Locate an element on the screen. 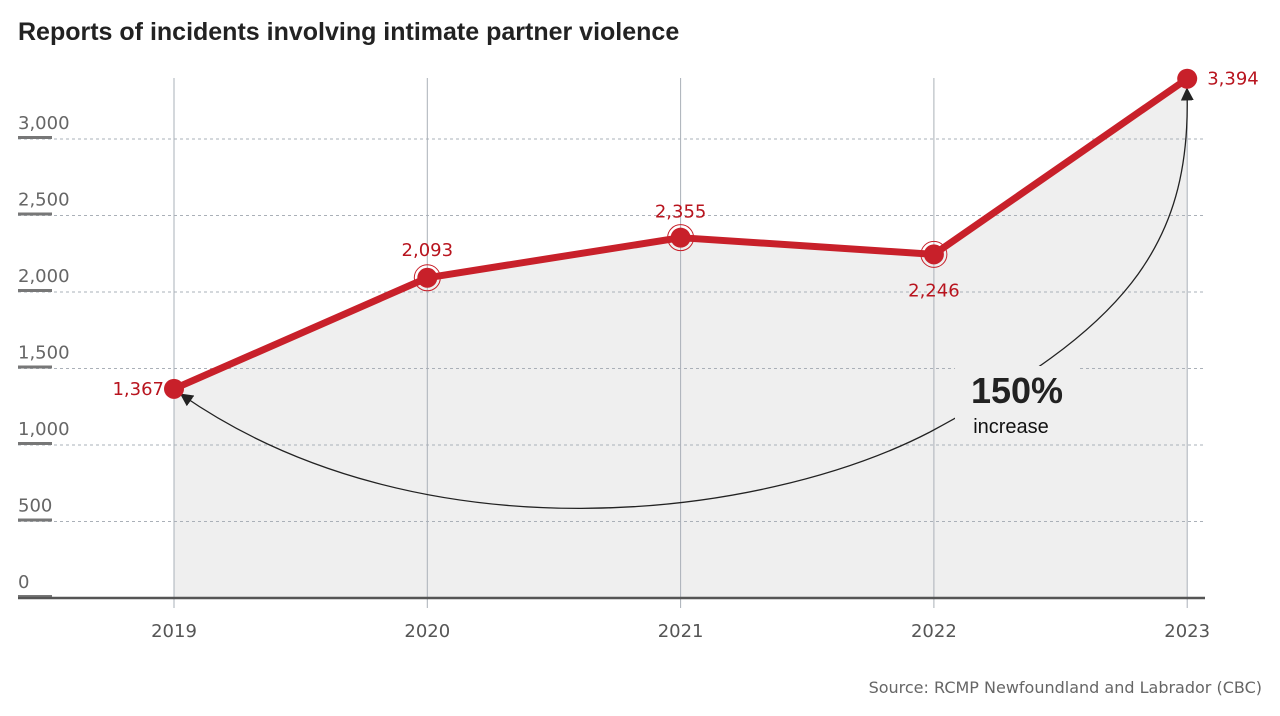  y-tick-label: 1,000 is located at coordinates (44, 429).